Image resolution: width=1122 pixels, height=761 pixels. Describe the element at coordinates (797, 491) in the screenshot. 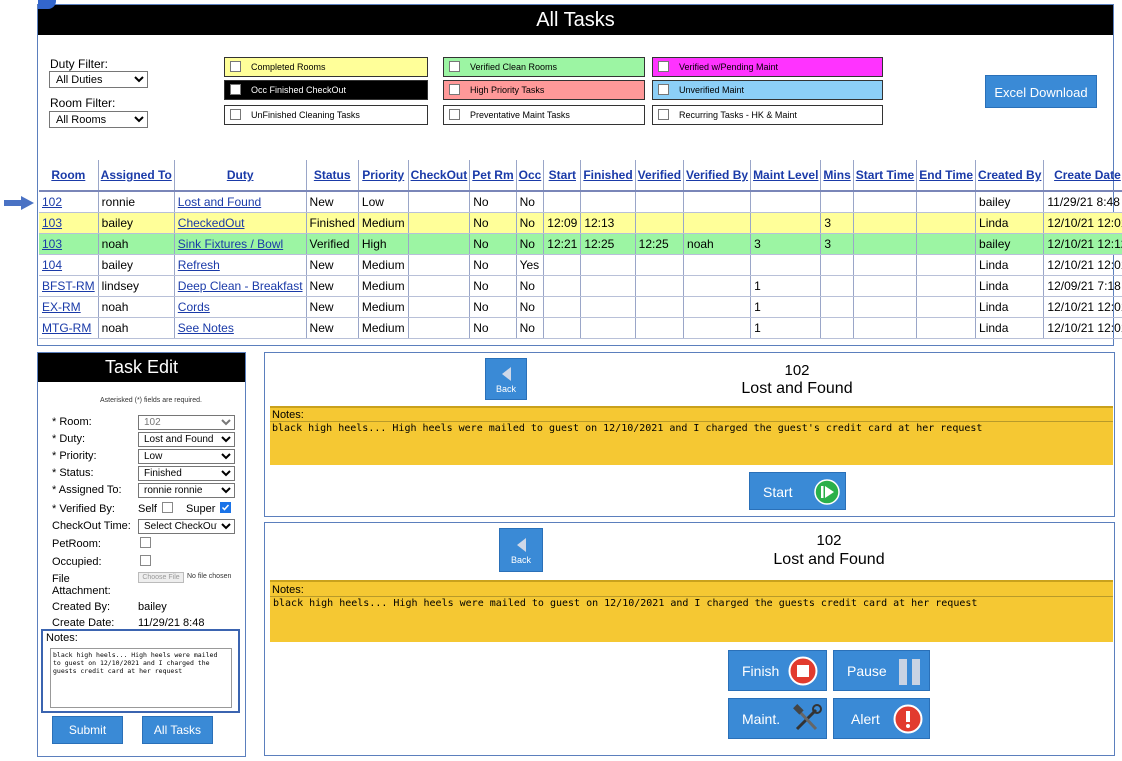

I see `start-button: Start` at that location.